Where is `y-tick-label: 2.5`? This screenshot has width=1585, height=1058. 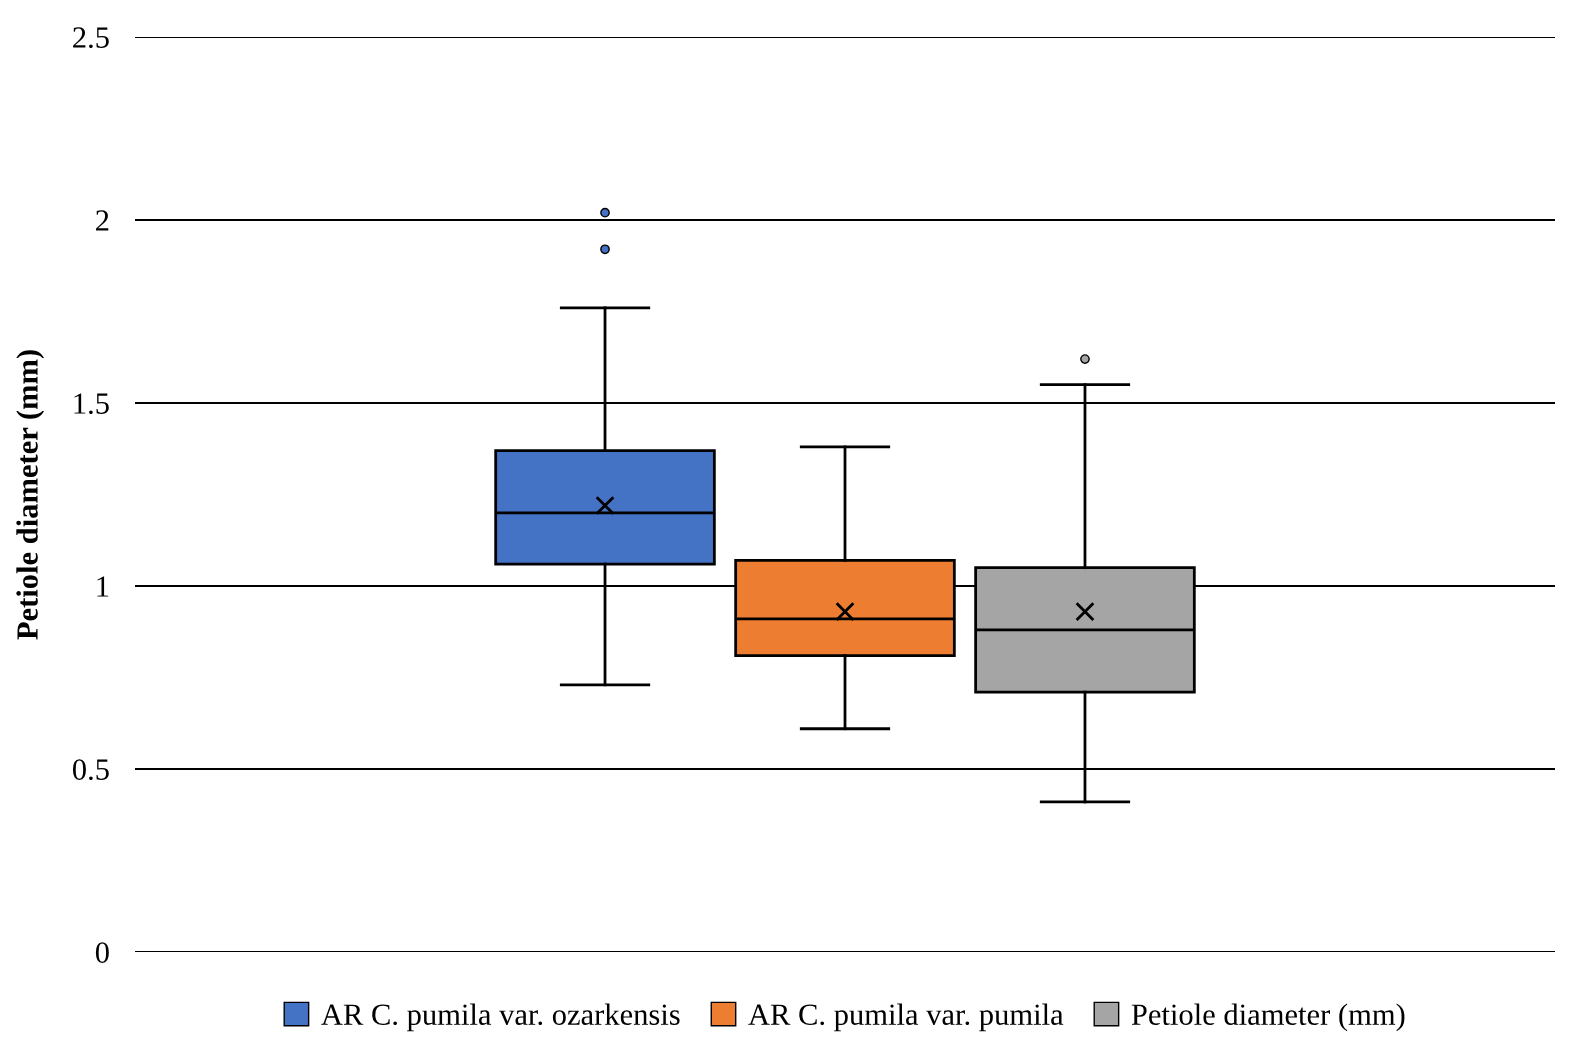 y-tick-label: 2.5 is located at coordinates (91, 38).